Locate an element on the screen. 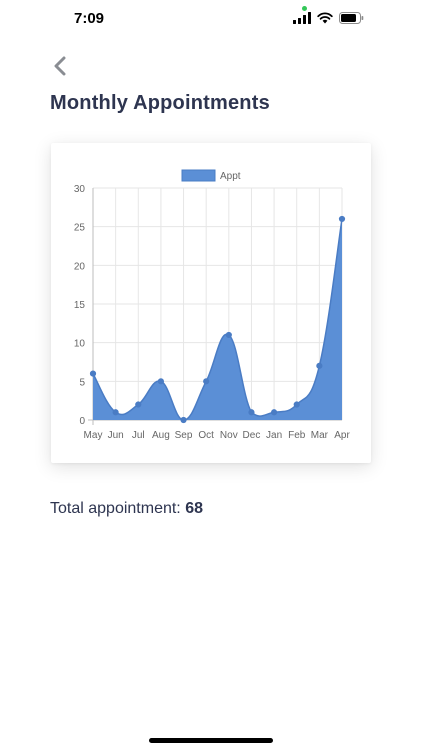 This screenshot has height=750, width=422. total-label: Total appointment: is located at coordinates (118, 508).